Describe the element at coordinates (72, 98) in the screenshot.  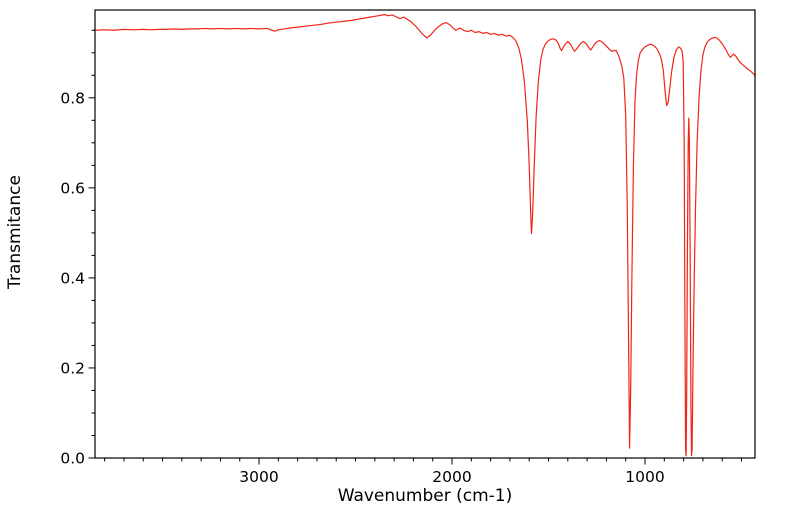
I see `y-tick-label: 0.8` at that location.